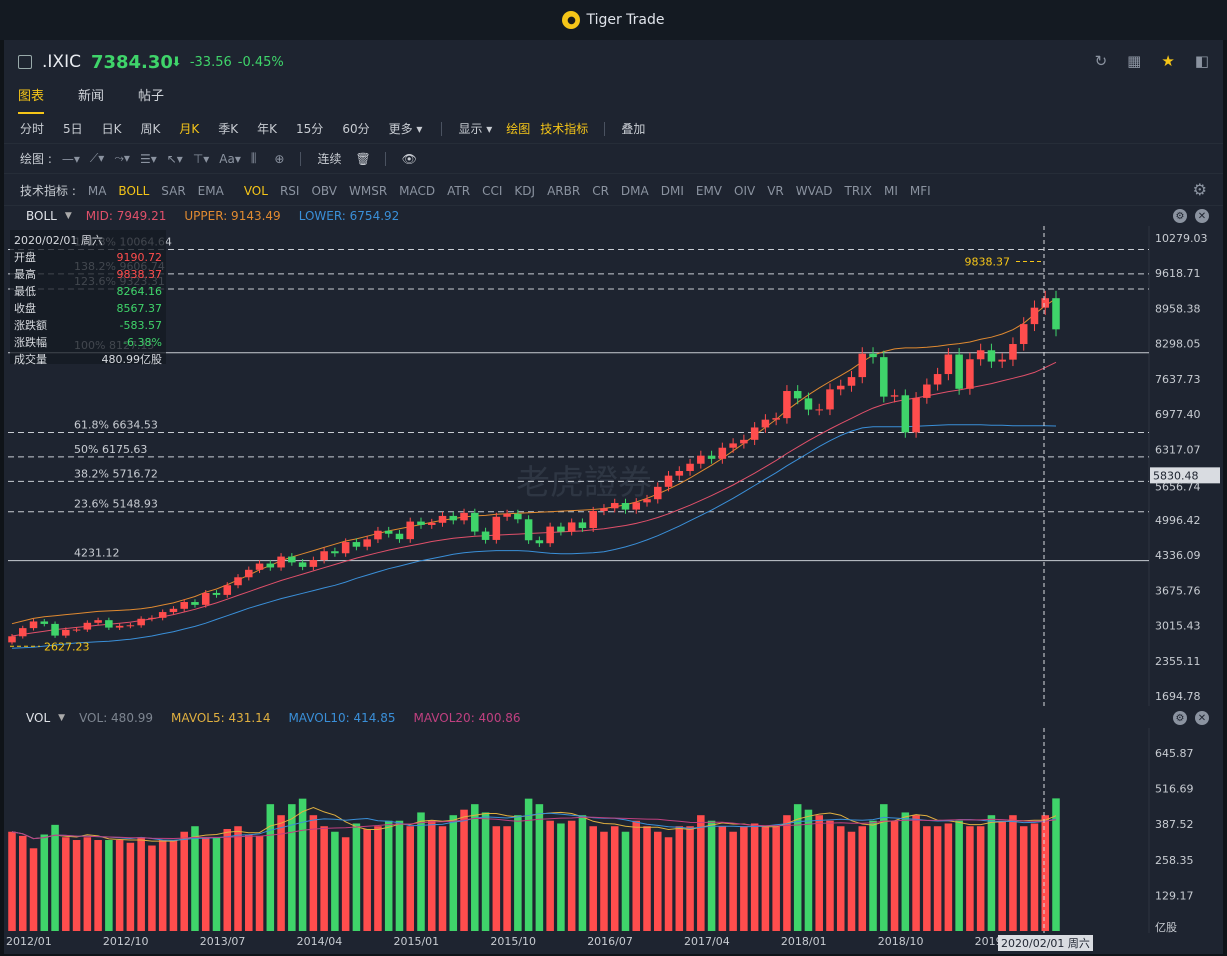 The height and width of the screenshot is (956, 1227). I want to click on divider, so click(442, 128).